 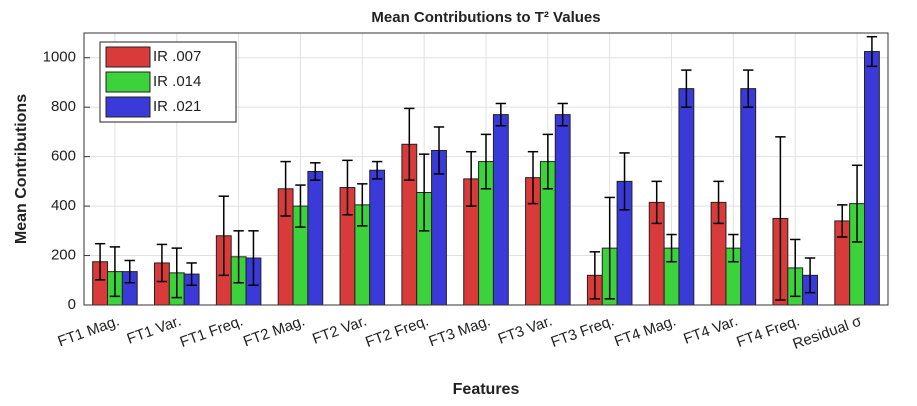 I want to click on x-tick-label: FT3 Var., so click(x=525, y=330).